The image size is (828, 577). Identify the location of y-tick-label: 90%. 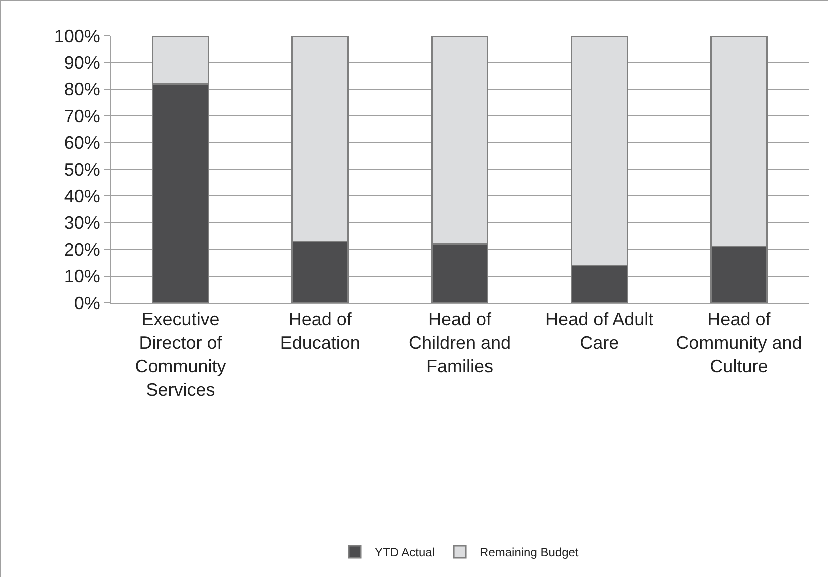
(82, 63).